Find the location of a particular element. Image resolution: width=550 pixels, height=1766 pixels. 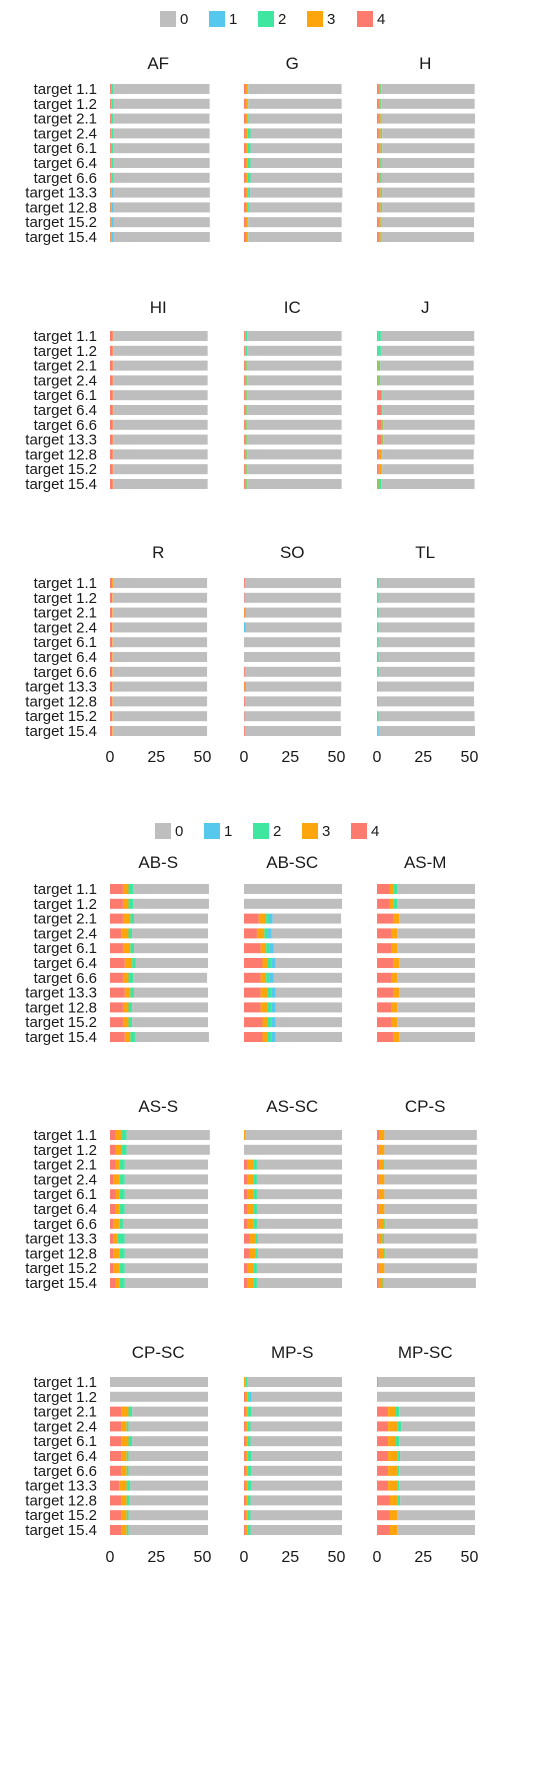

panel-title-AB-S: AB-S is located at coordinates (158, 862).